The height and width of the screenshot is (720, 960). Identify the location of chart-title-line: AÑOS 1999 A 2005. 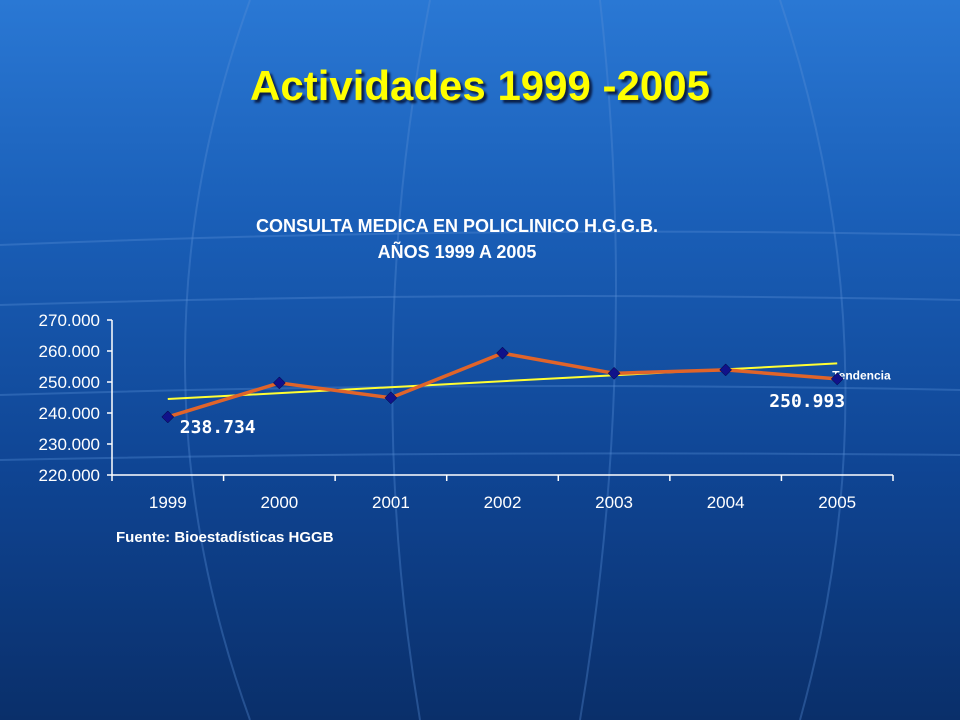
(457, 251).